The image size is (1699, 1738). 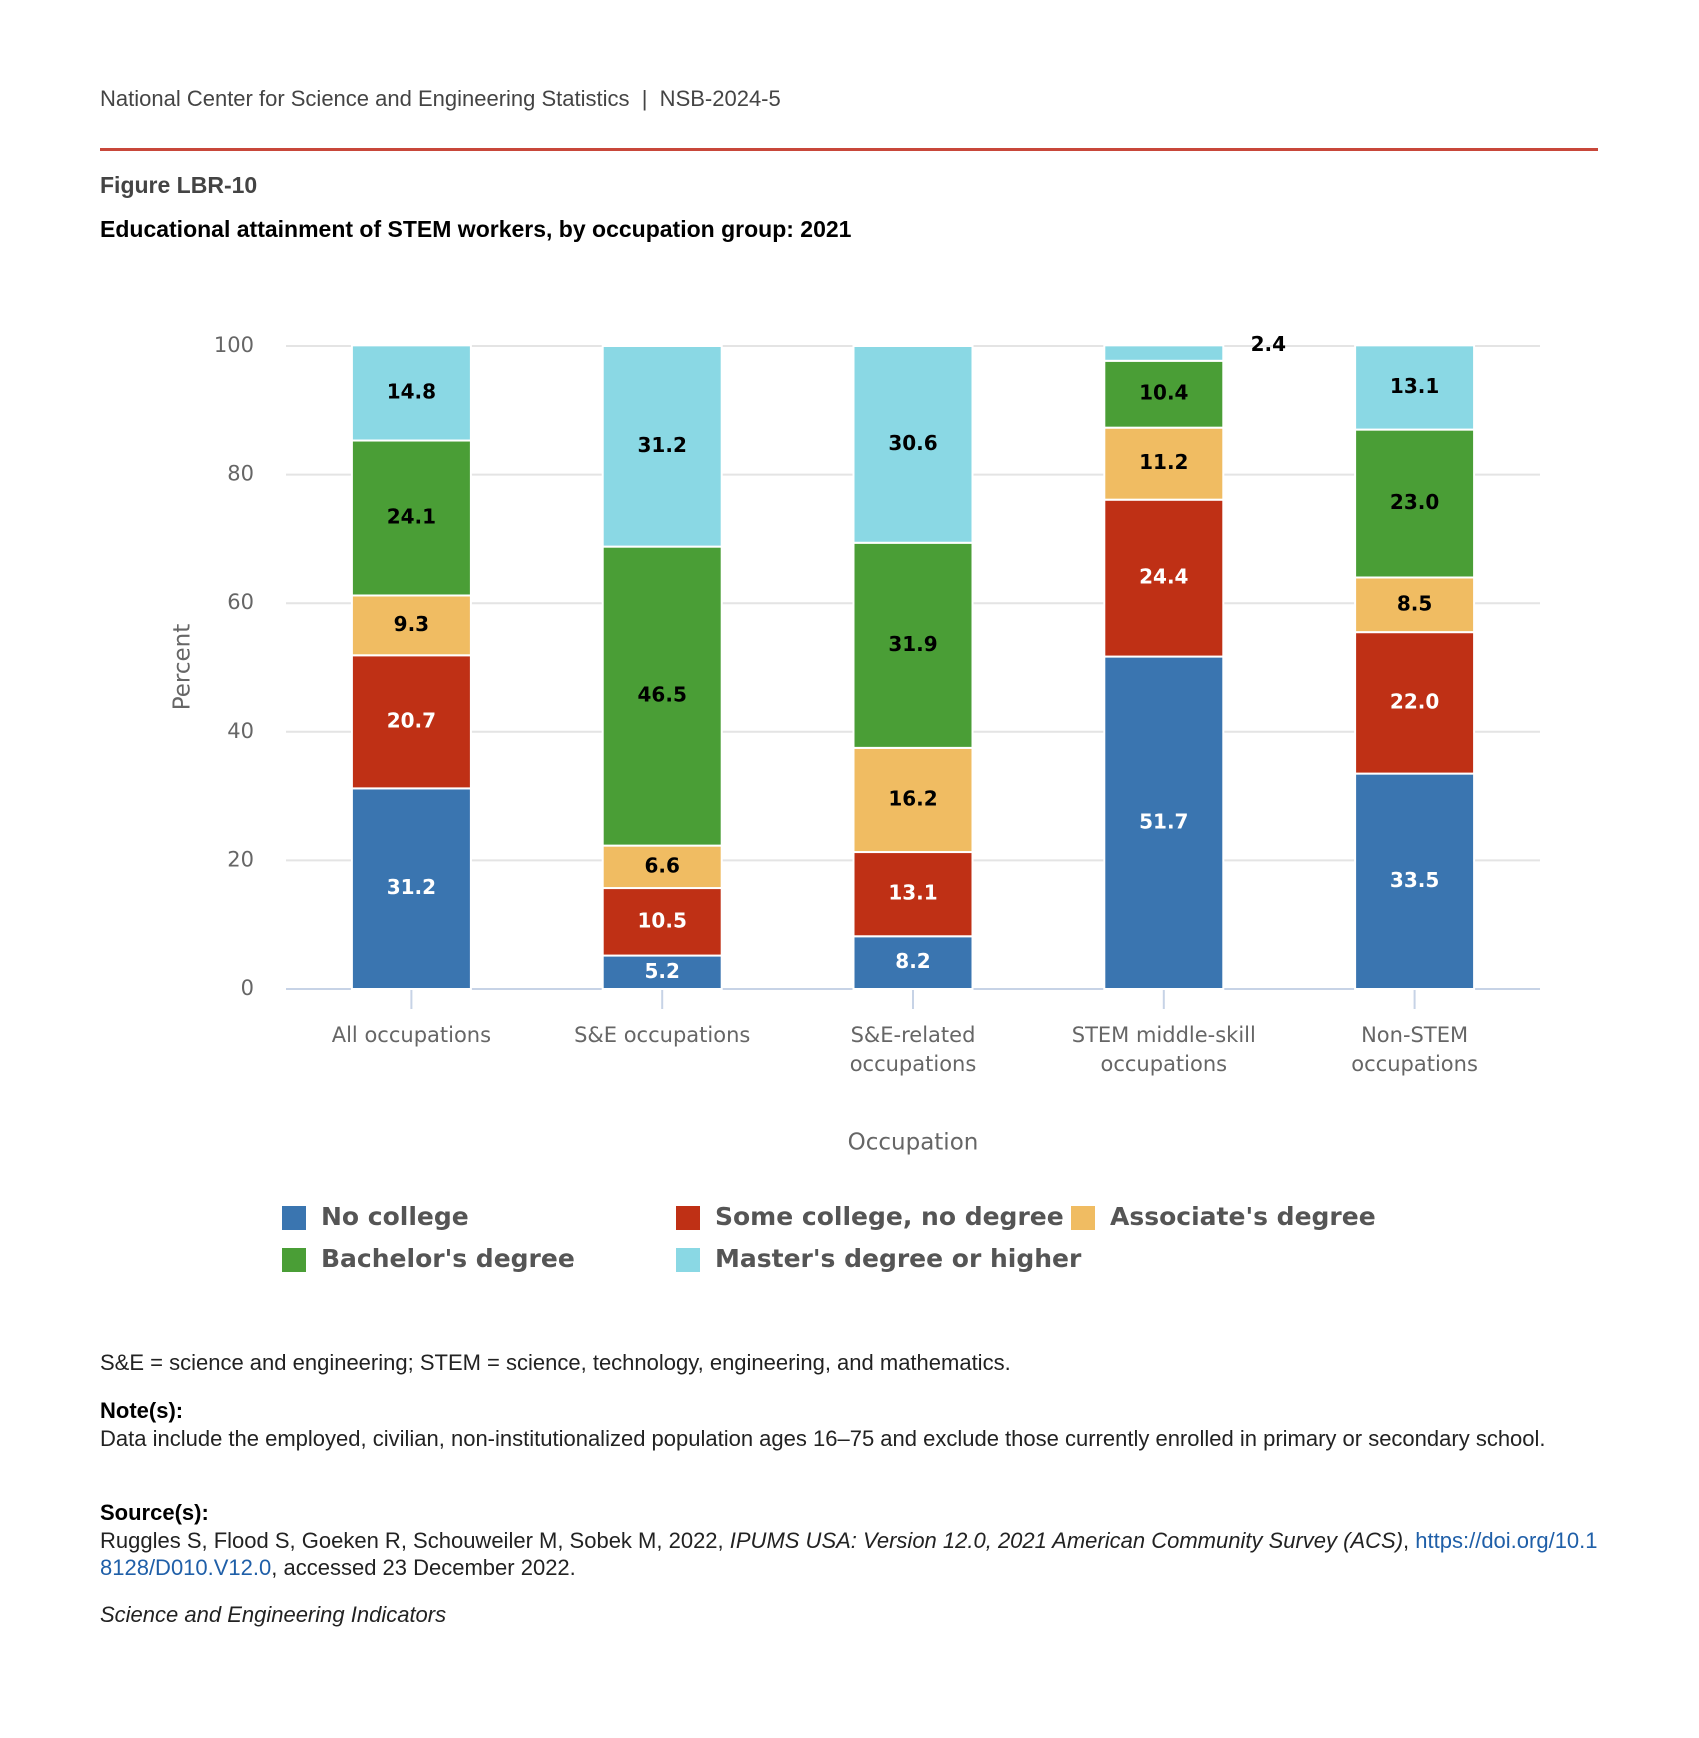 I want to click on source-heading: Source(s):, so click(x=154, y=1512).